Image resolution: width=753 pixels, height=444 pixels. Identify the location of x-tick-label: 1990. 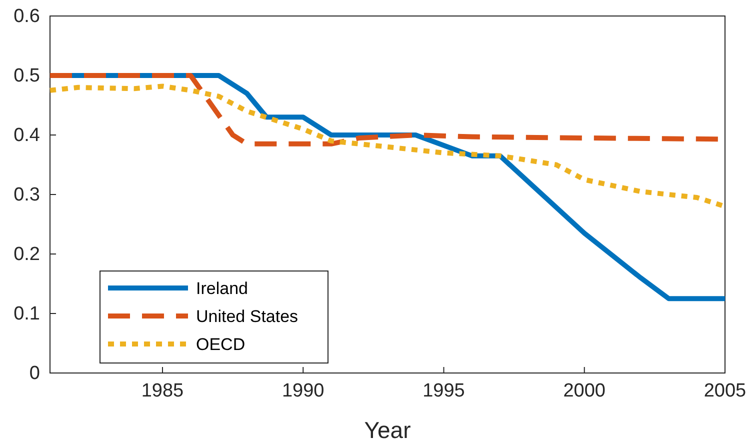
(303, 391).